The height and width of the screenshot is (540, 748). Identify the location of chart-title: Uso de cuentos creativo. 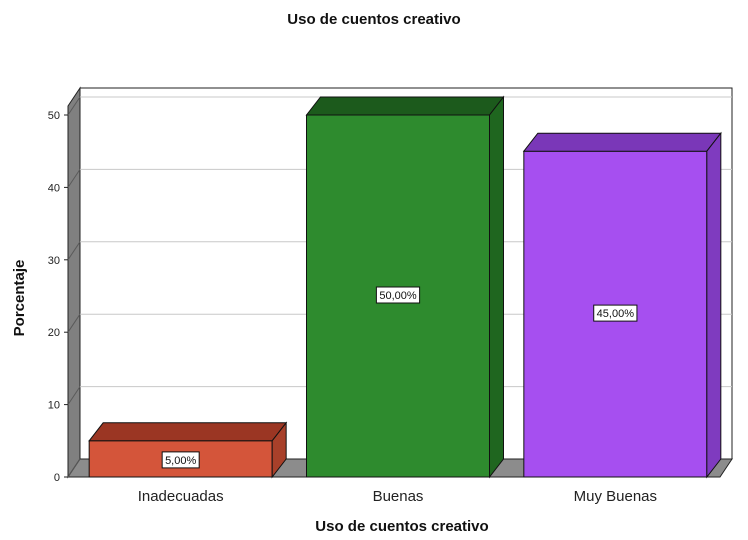
(373, 19).